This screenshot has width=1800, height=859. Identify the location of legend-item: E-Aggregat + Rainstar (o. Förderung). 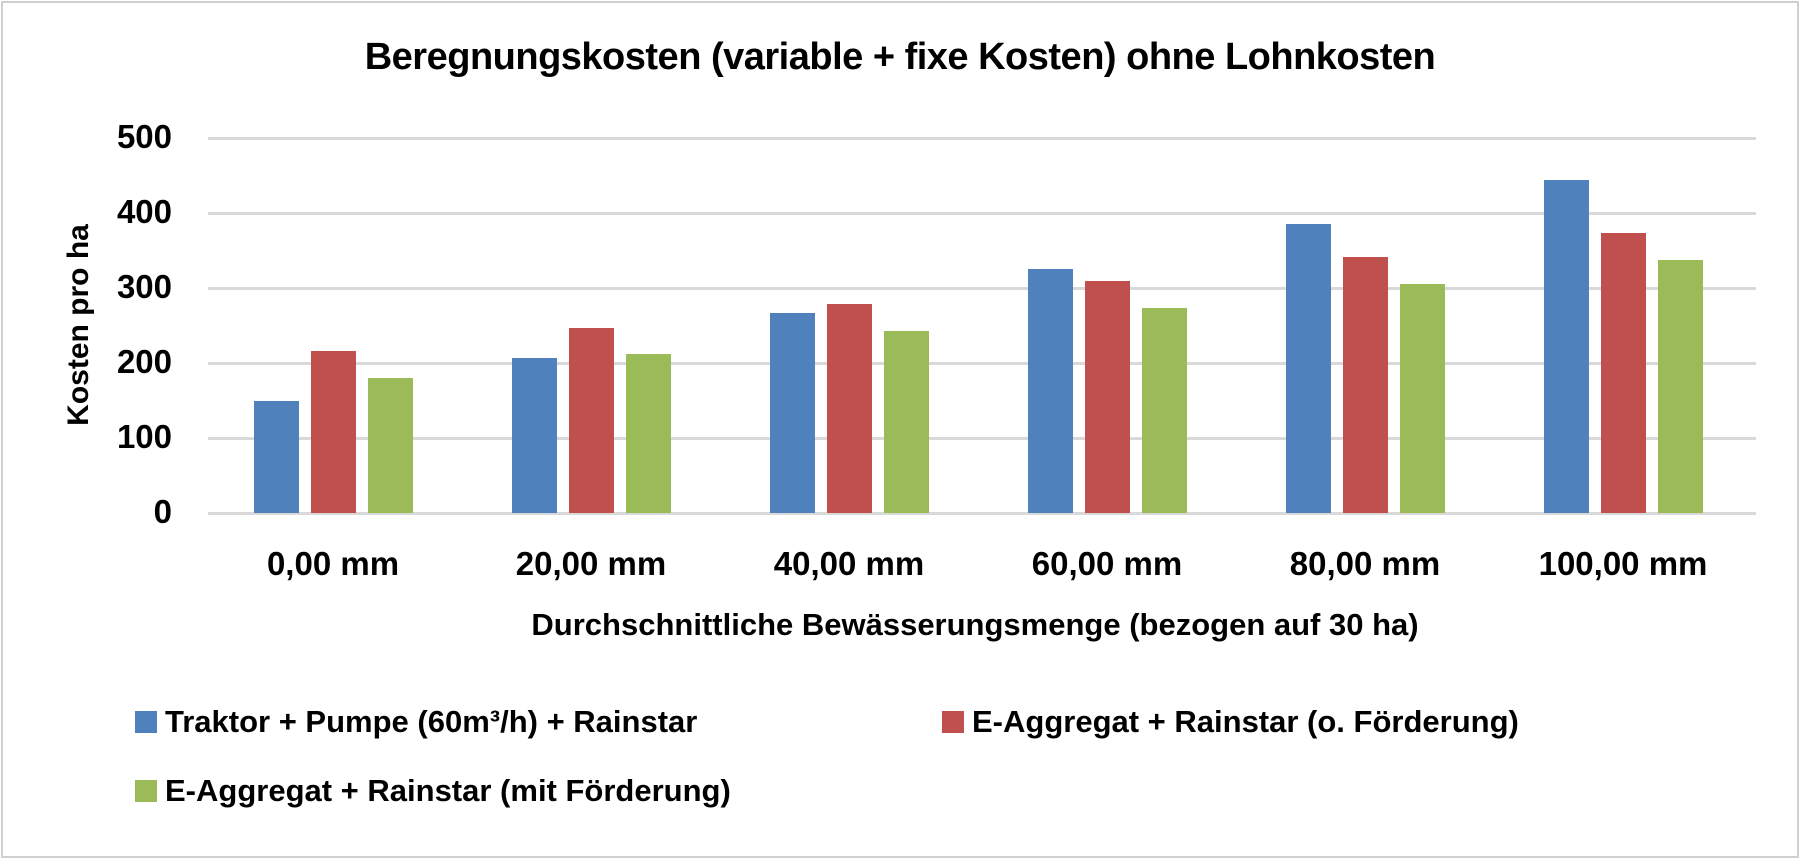
(1230, 722).